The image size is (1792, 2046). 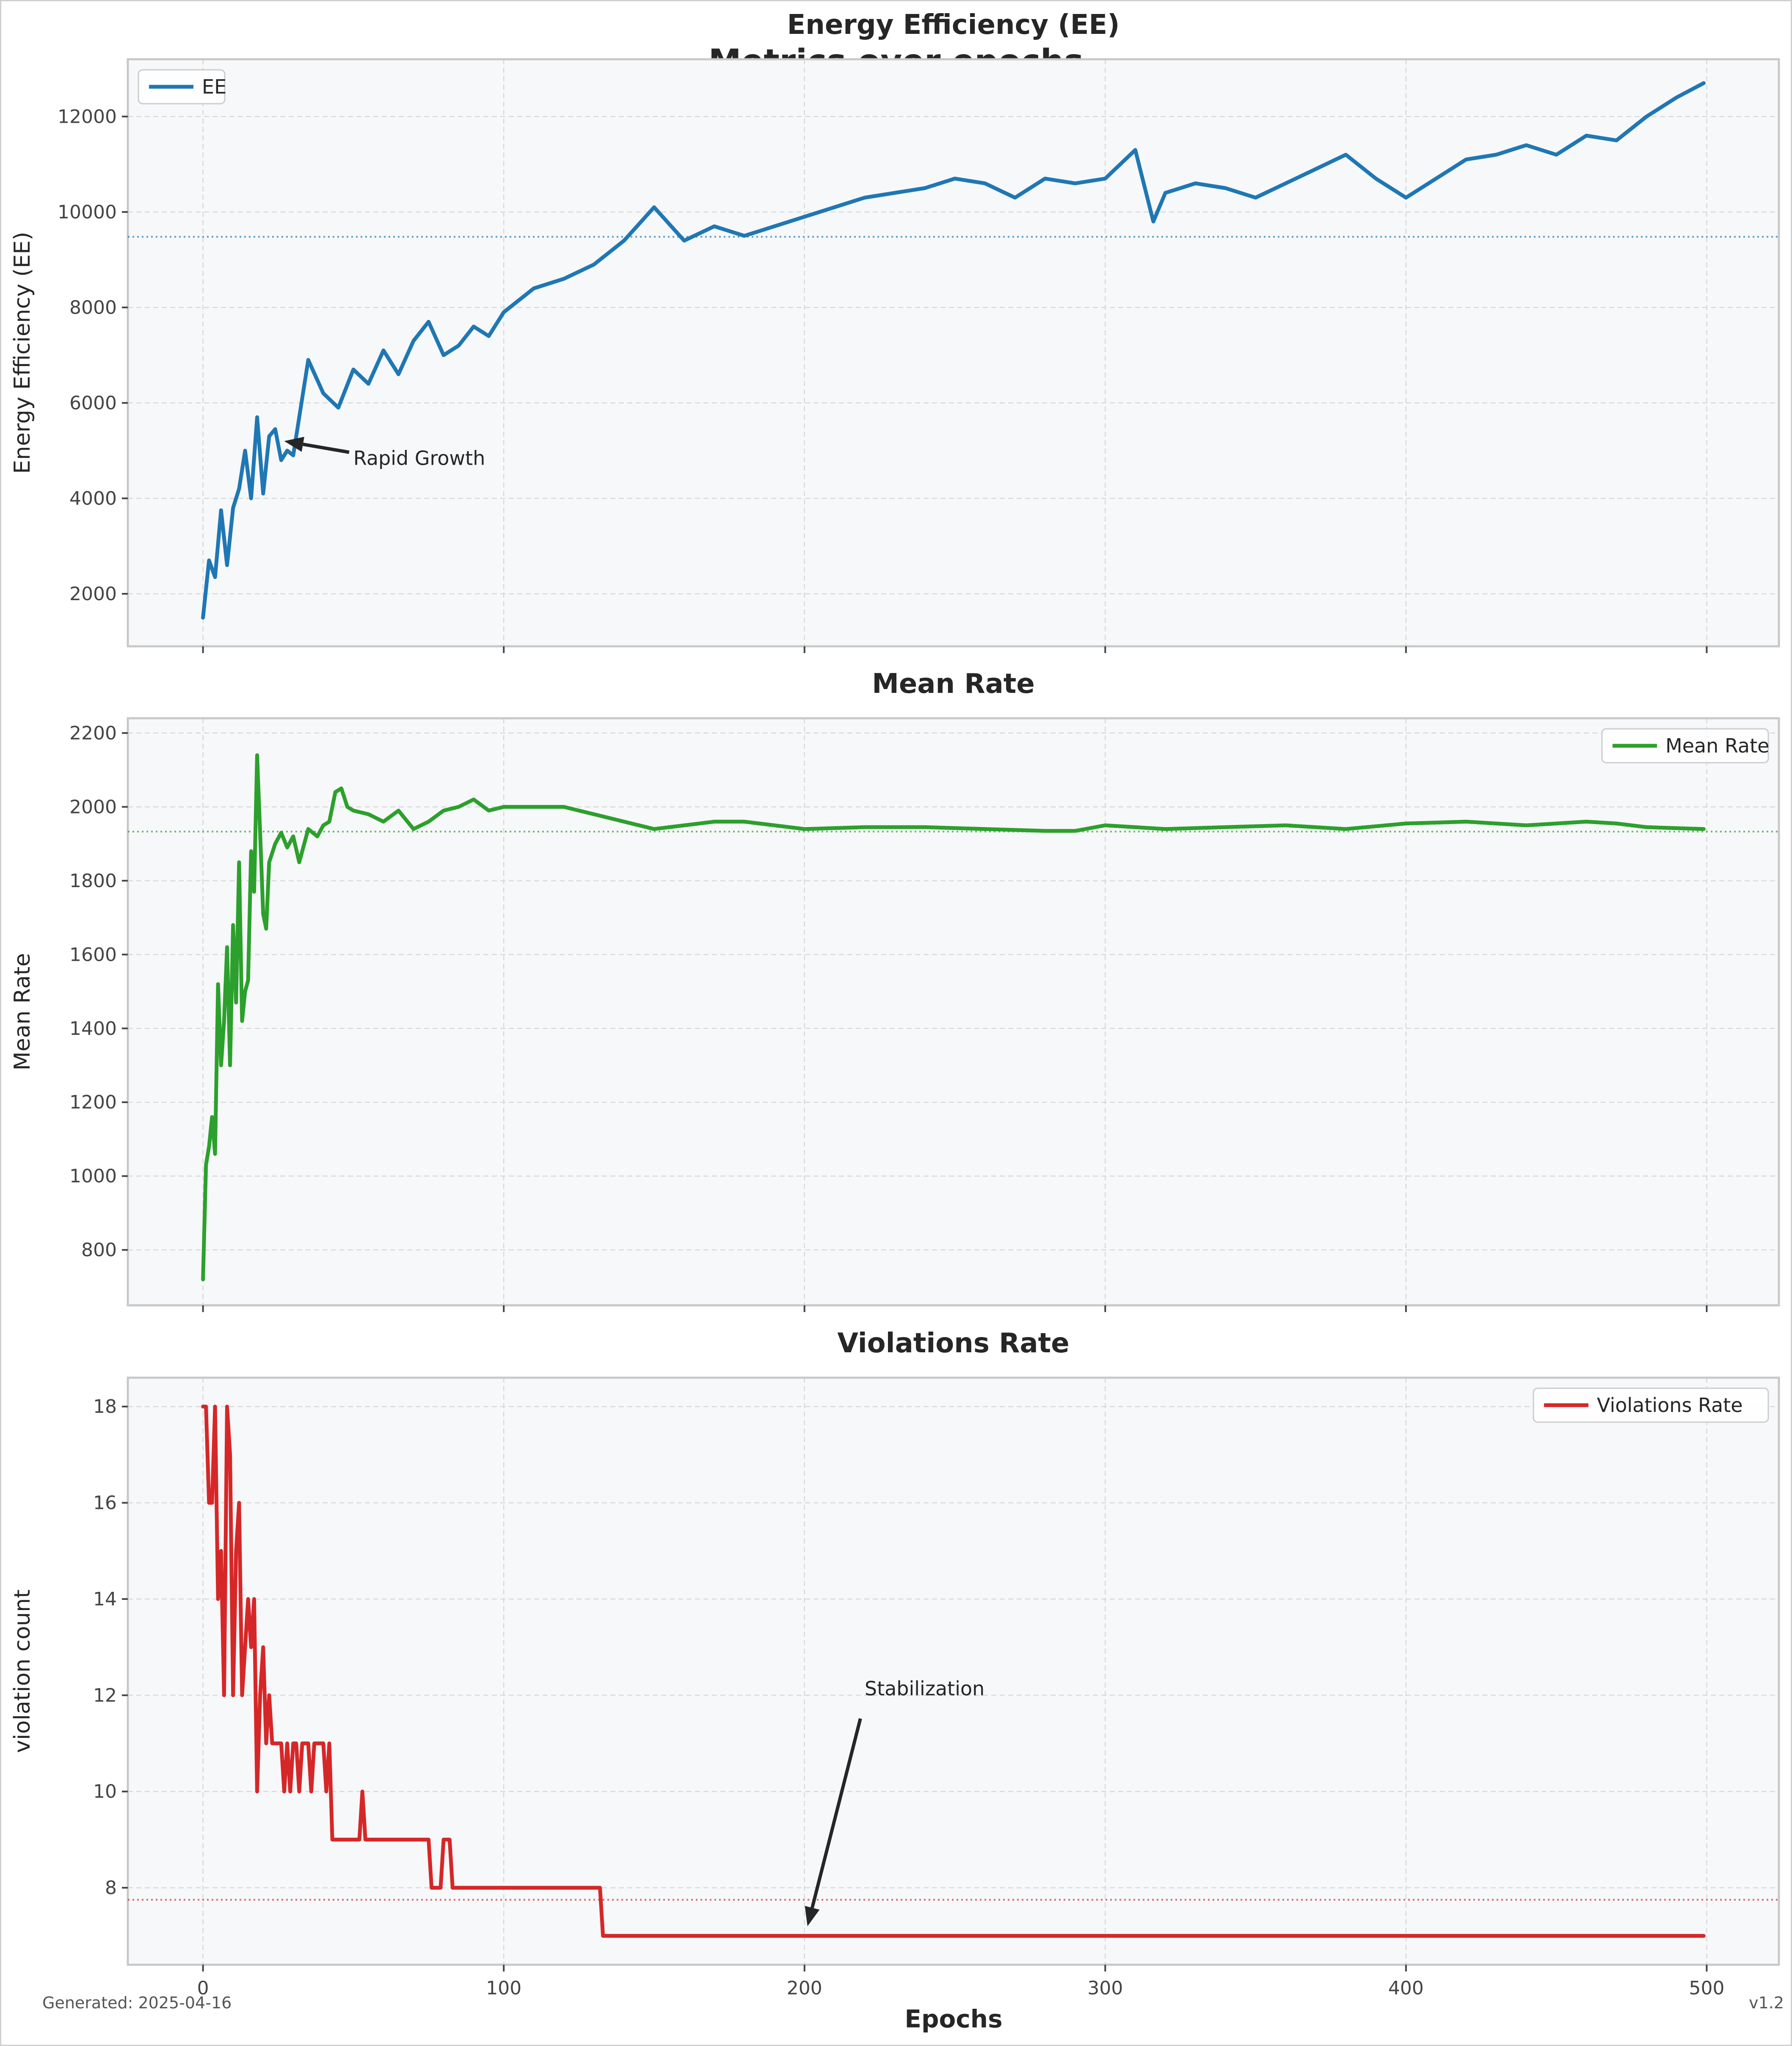 What do you see at coordinates (105, 1792) in the screenshot?
I see `y-tick-label: 10` at bounding box center [105, 1792].